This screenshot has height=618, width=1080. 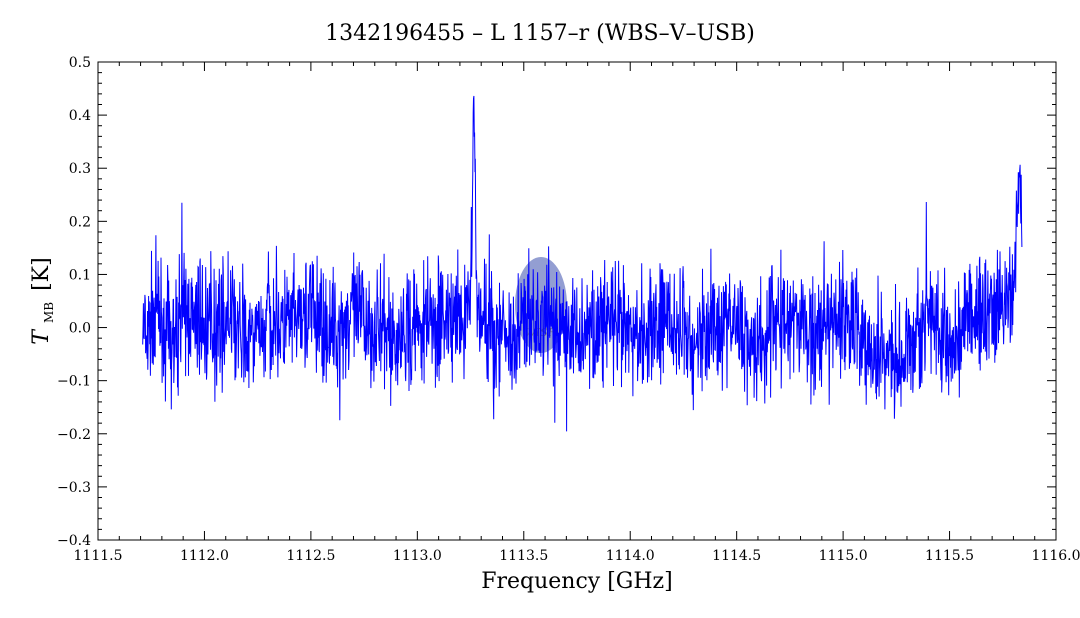 What do you see at coordinates (1056, 556) in the screenshot?
I see `x-tick-label: 1116.0` at bounding box center [1056, 556].